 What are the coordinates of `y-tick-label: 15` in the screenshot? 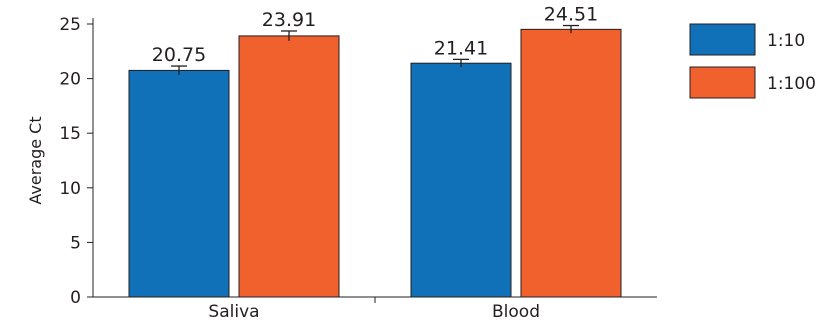 It's located at (70, 134).